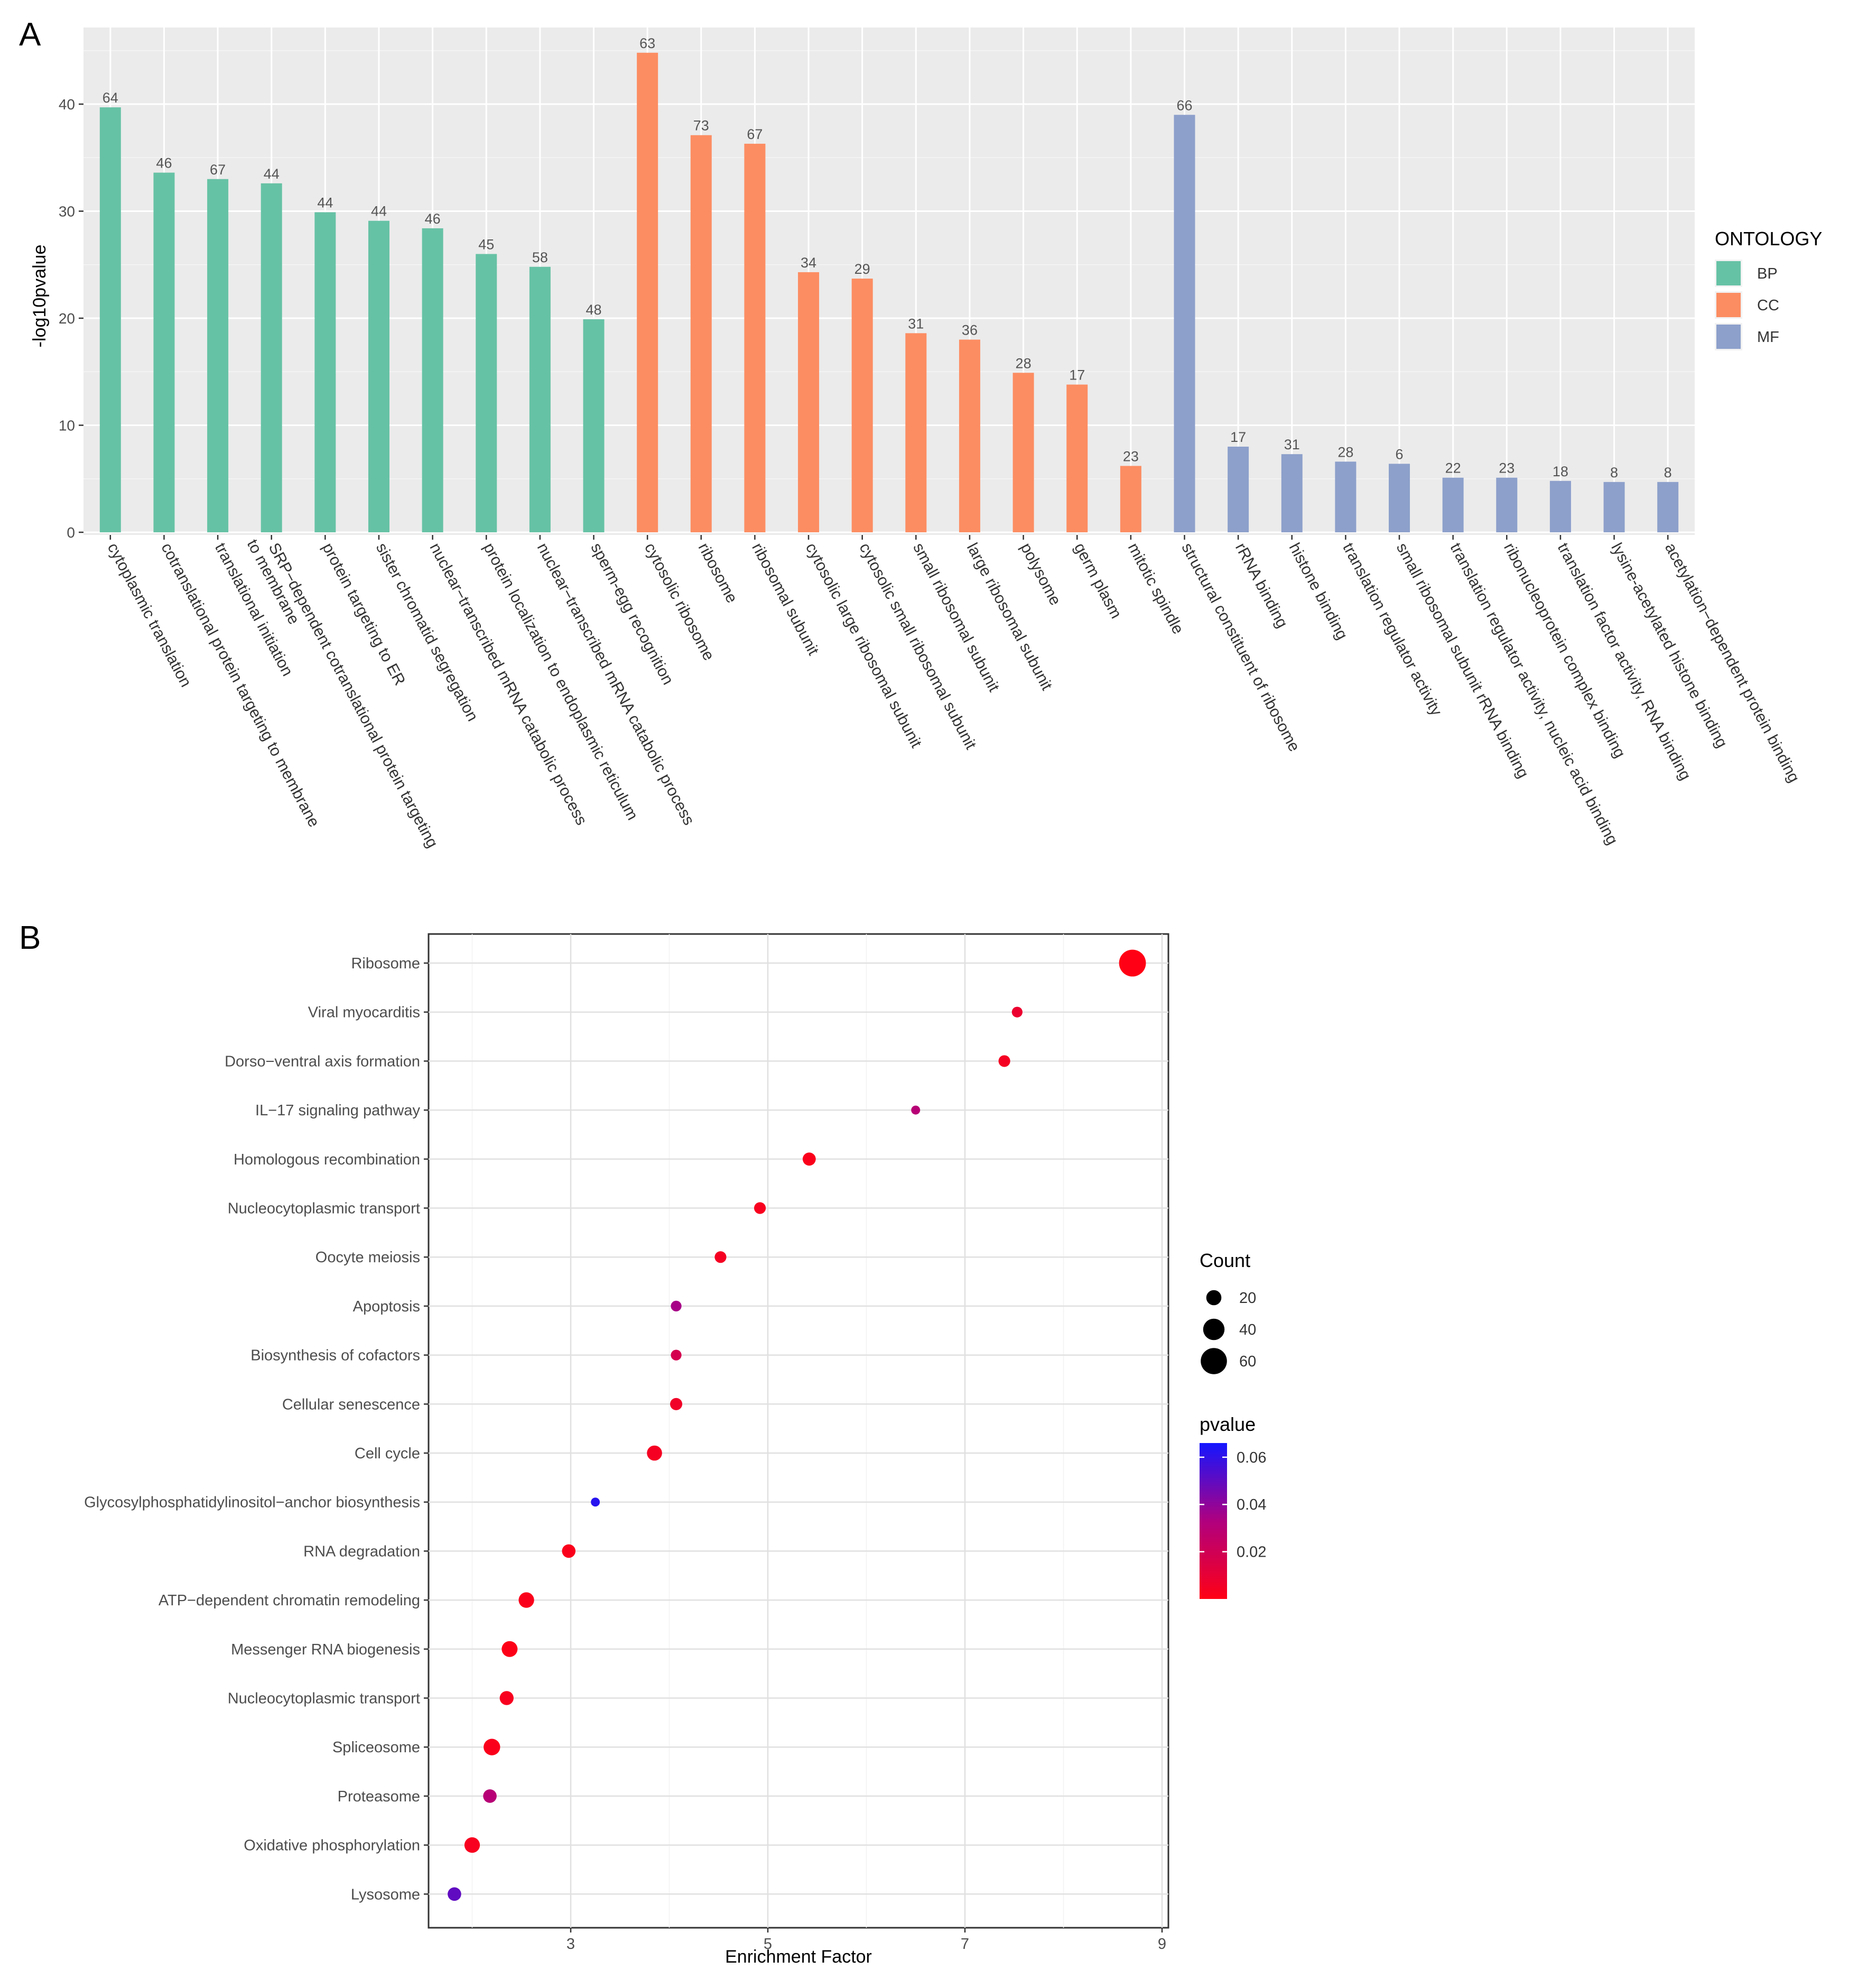 The image size is (1858, 1988). Describe the element at coordinates (362, 1551) in the screenshot. I see `y-tick-label: RNA degradation` at that location.